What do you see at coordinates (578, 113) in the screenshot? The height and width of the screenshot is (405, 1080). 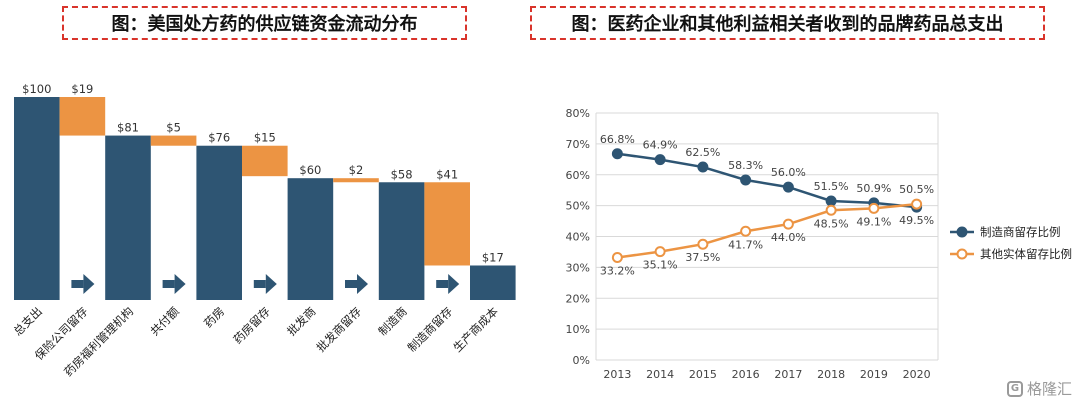 I see `y-tick-label: 80%` at bounding box center [578, 113].